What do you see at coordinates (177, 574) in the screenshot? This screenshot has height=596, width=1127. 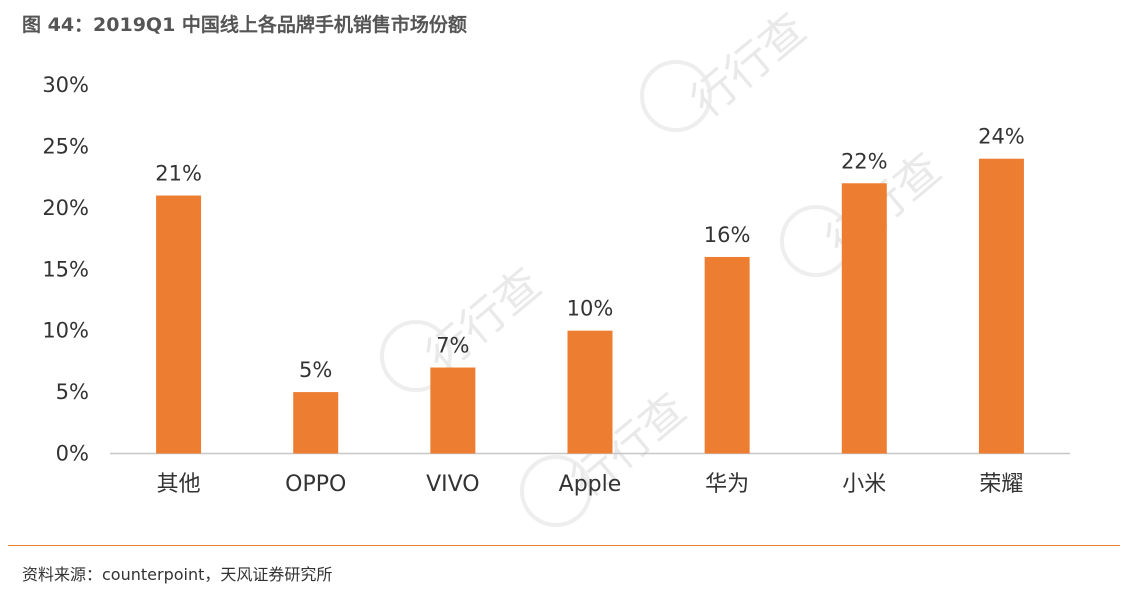 I see `source-note: 资料来源：counterpoint，天风证券研究所` at bounding box center [177, 574].